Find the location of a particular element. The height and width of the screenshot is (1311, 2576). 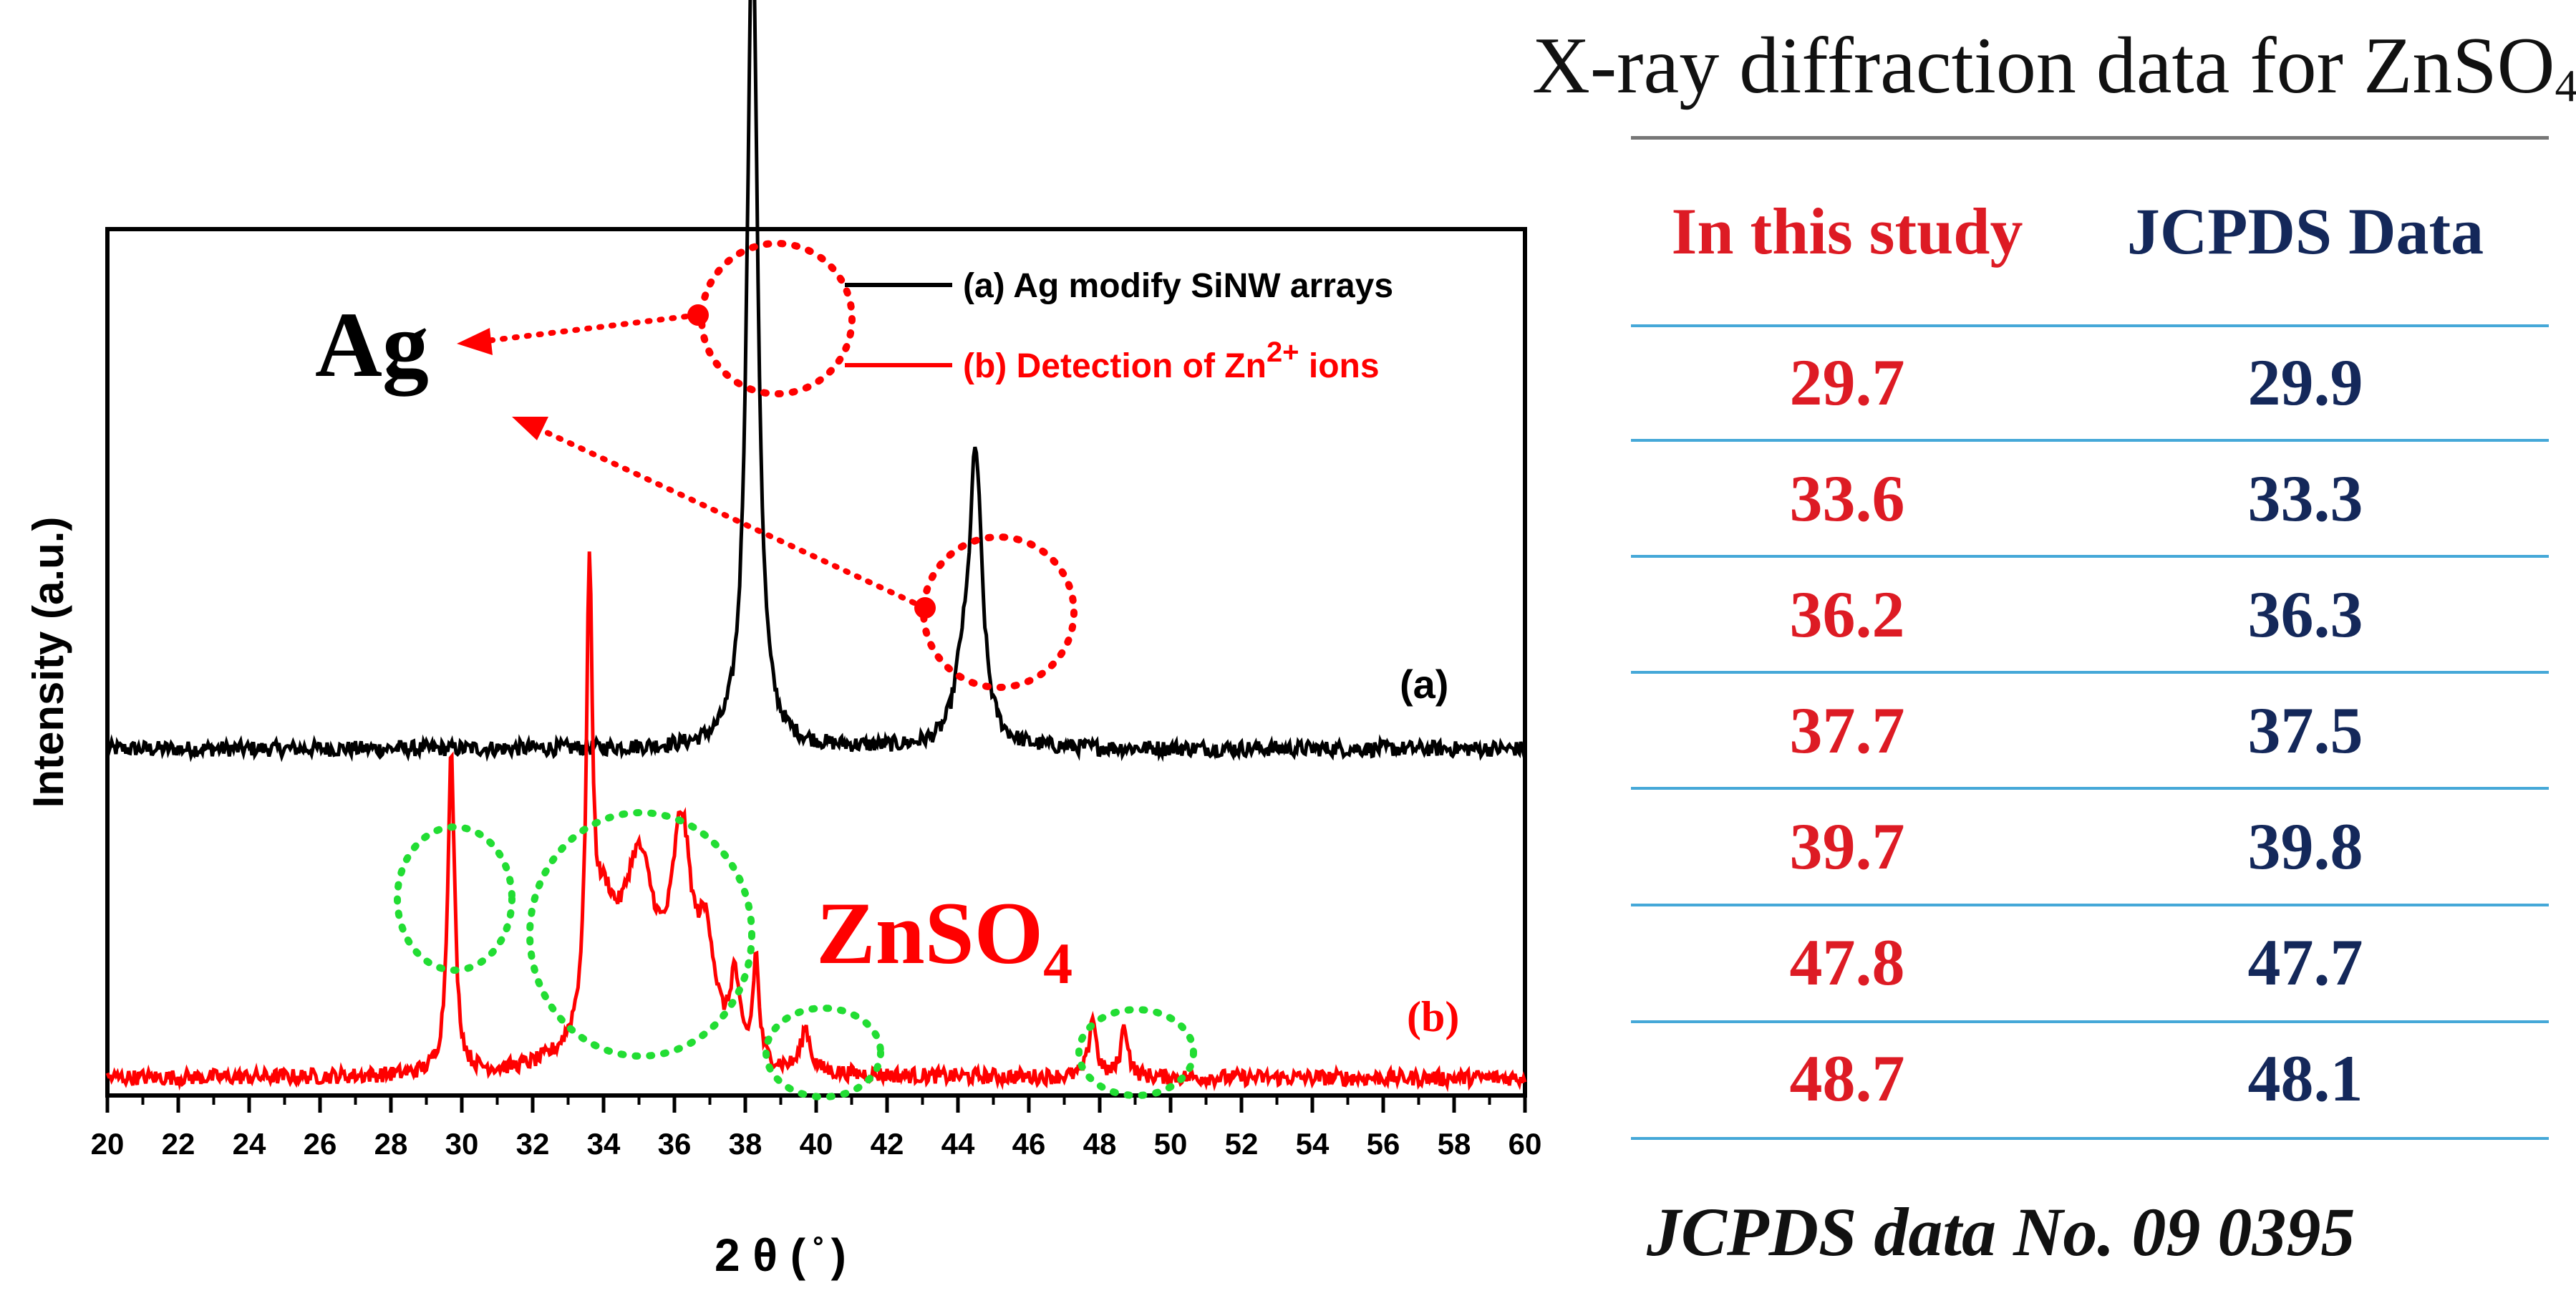

table-cell-study: 39.7 is located at coordinates (1847, 846).